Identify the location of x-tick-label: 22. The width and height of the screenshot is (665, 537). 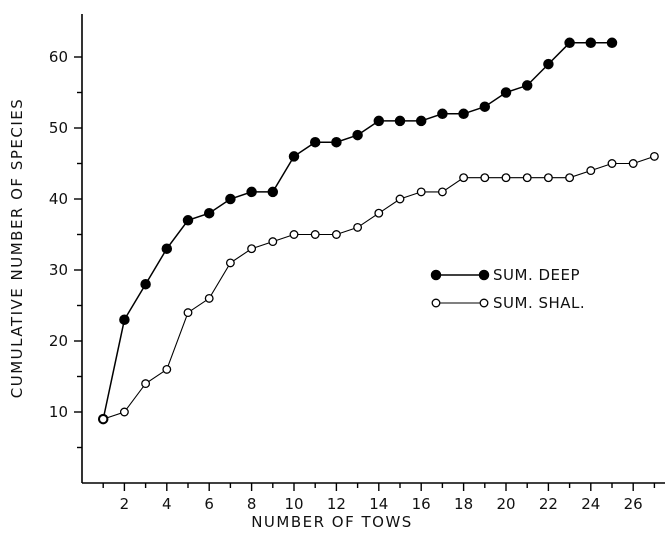
(548, 504).